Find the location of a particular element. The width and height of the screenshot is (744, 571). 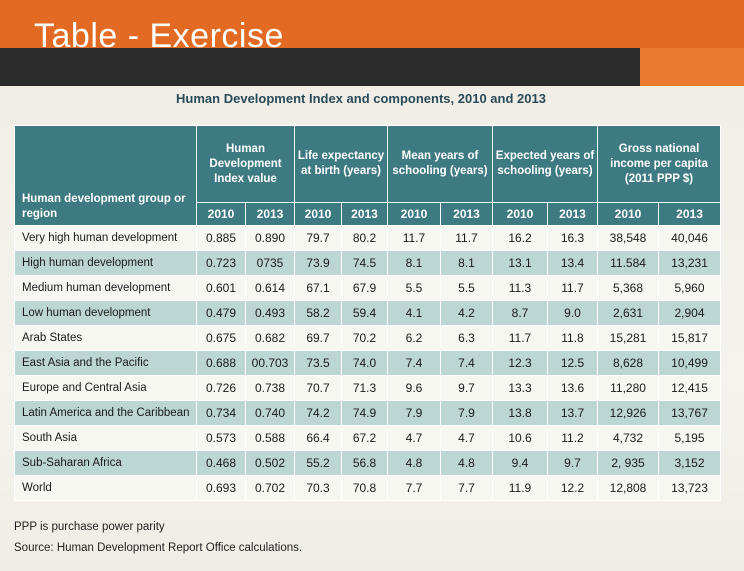

value-cell: 0.479 is located at coordinates (221, 313).